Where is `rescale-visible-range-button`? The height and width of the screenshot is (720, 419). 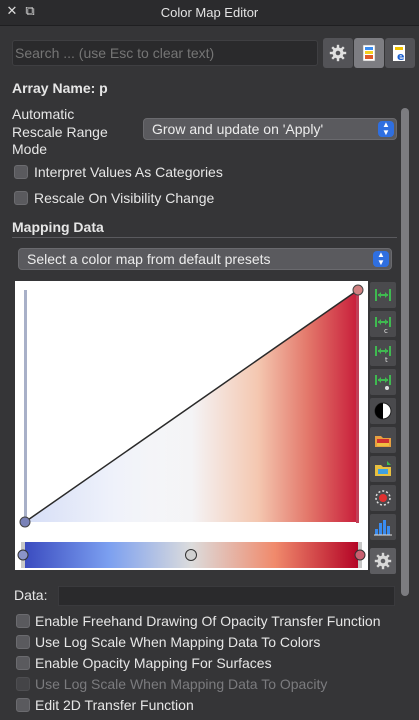 rescale-visible-range-button is located at coordinates (383, 382).